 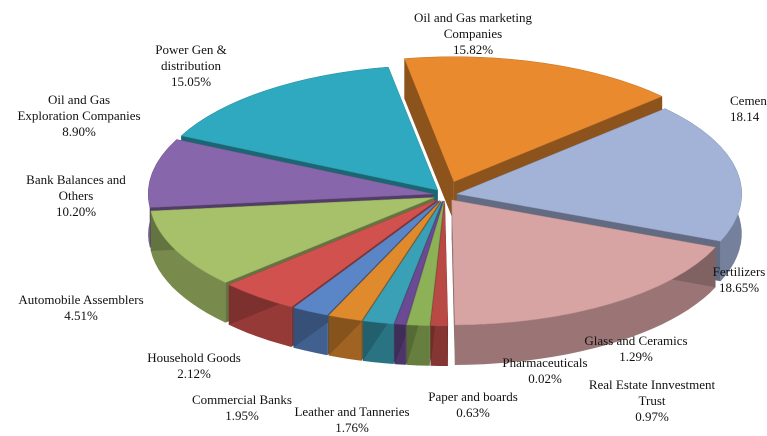 I want to click on label-cement: Cemen18.14, so click(x=748, y=109).